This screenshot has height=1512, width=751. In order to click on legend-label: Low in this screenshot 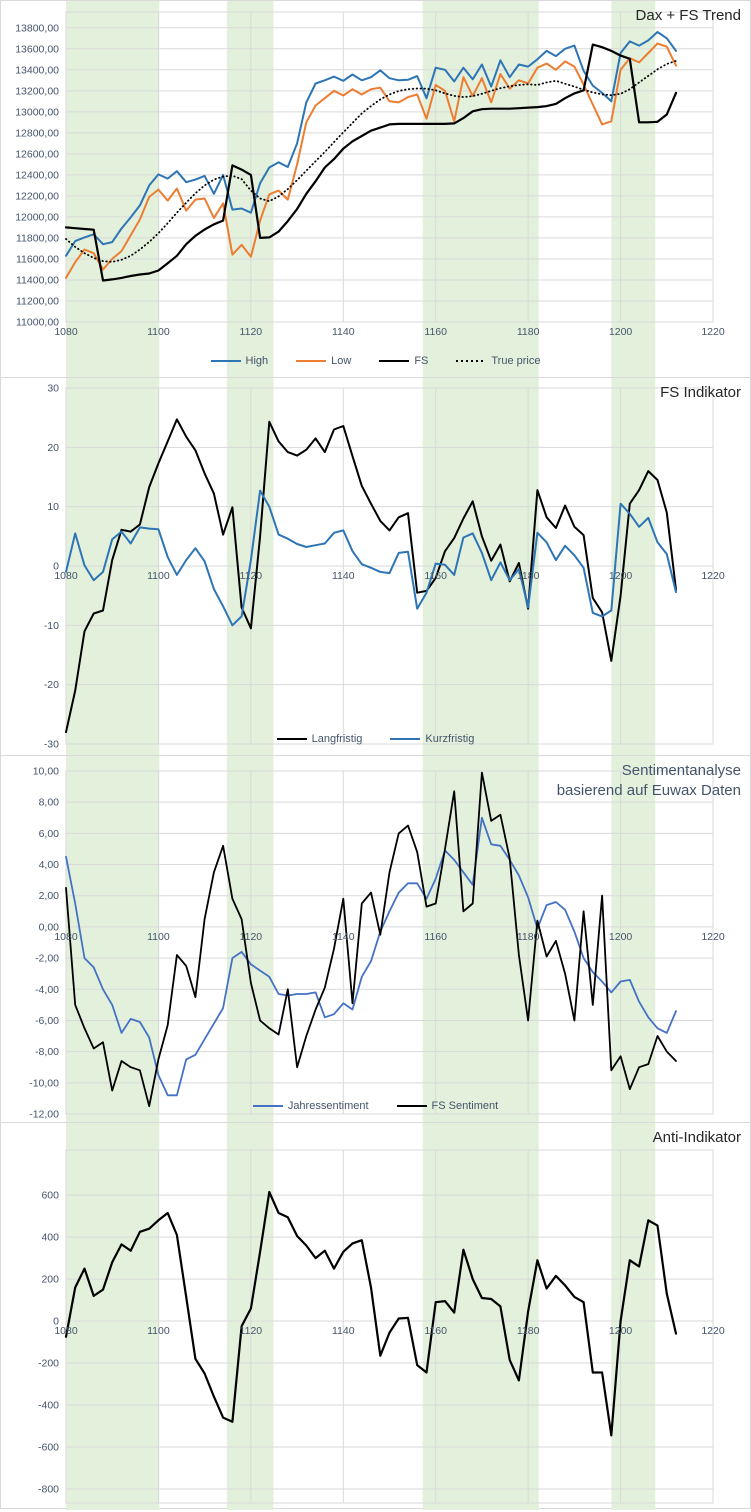, I will do `click(341, 361)`.